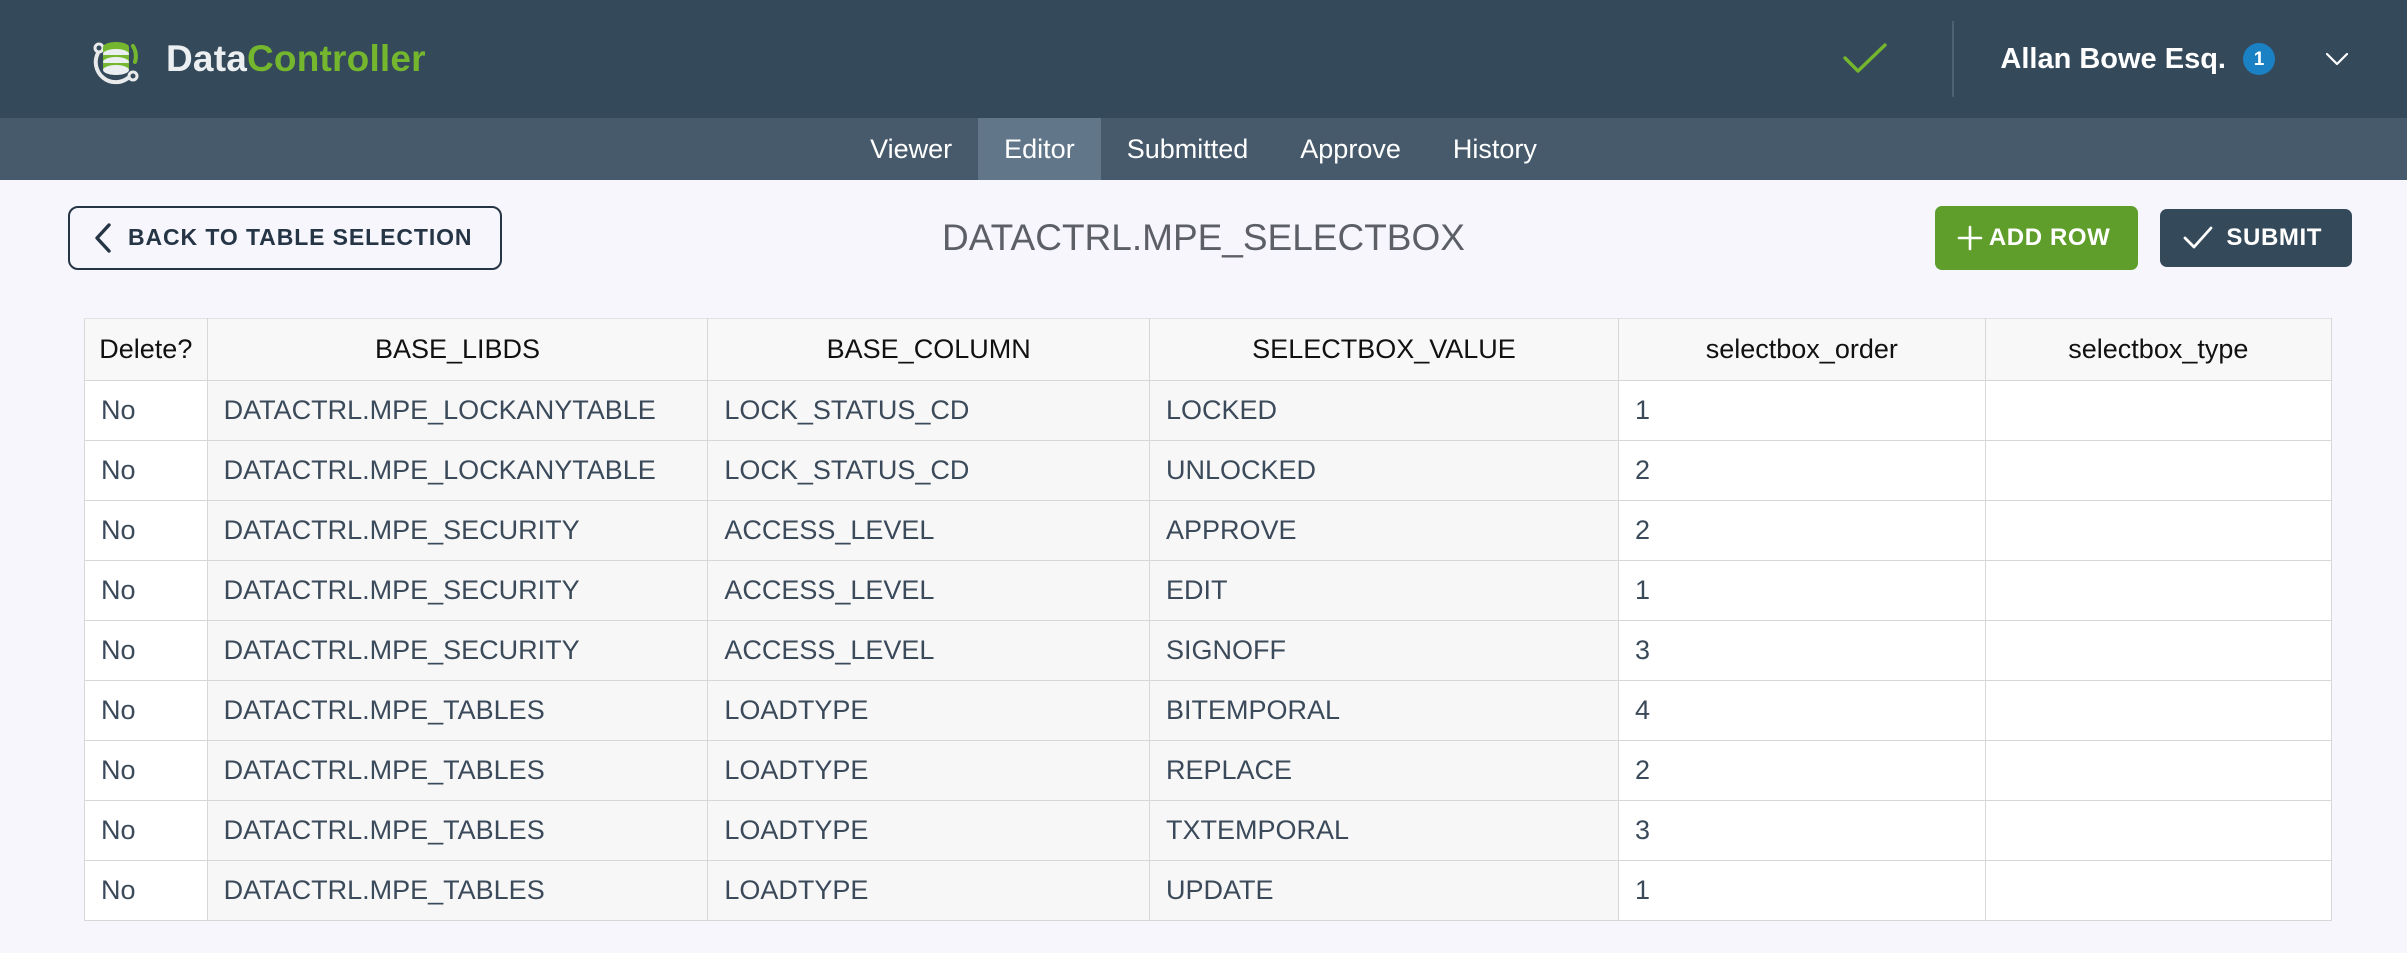 The image size is (2407, 953). What do you see at coordinates (1384, 590) in the screenshot?
I see `cell-selectbox-value: EDIT` at bounding box center [1384, 590].